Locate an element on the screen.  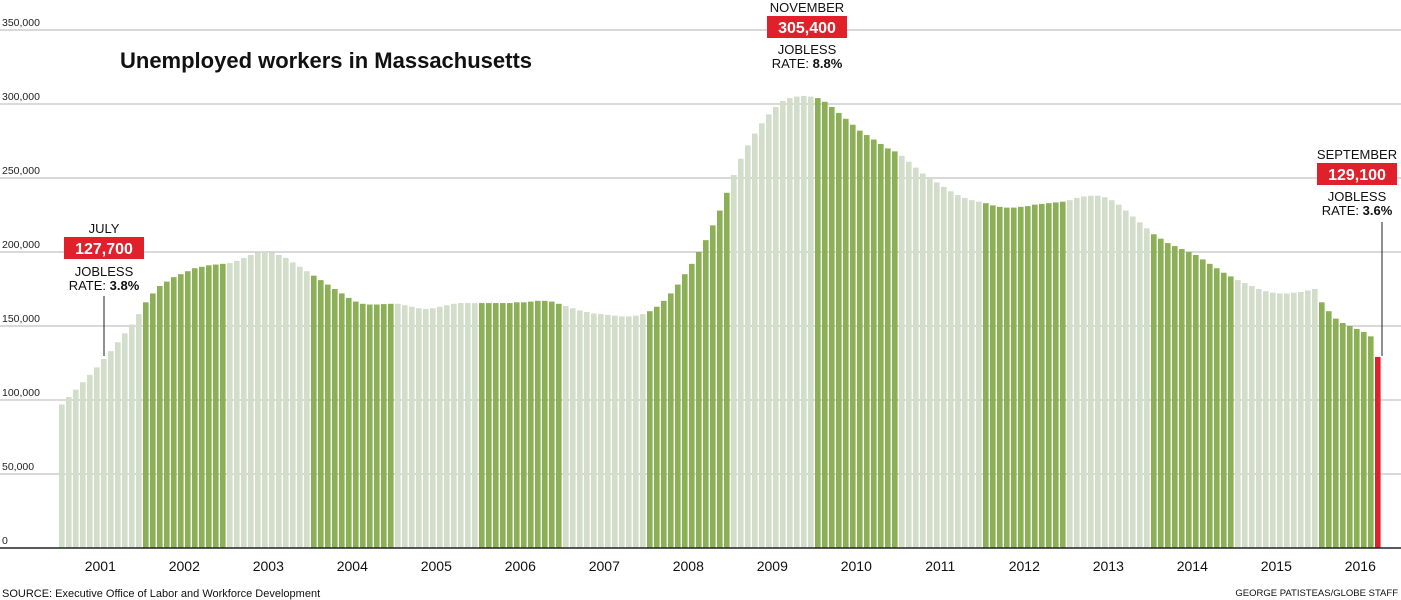
annotation-value: 129,100 is located at coordinates (1357, 175).